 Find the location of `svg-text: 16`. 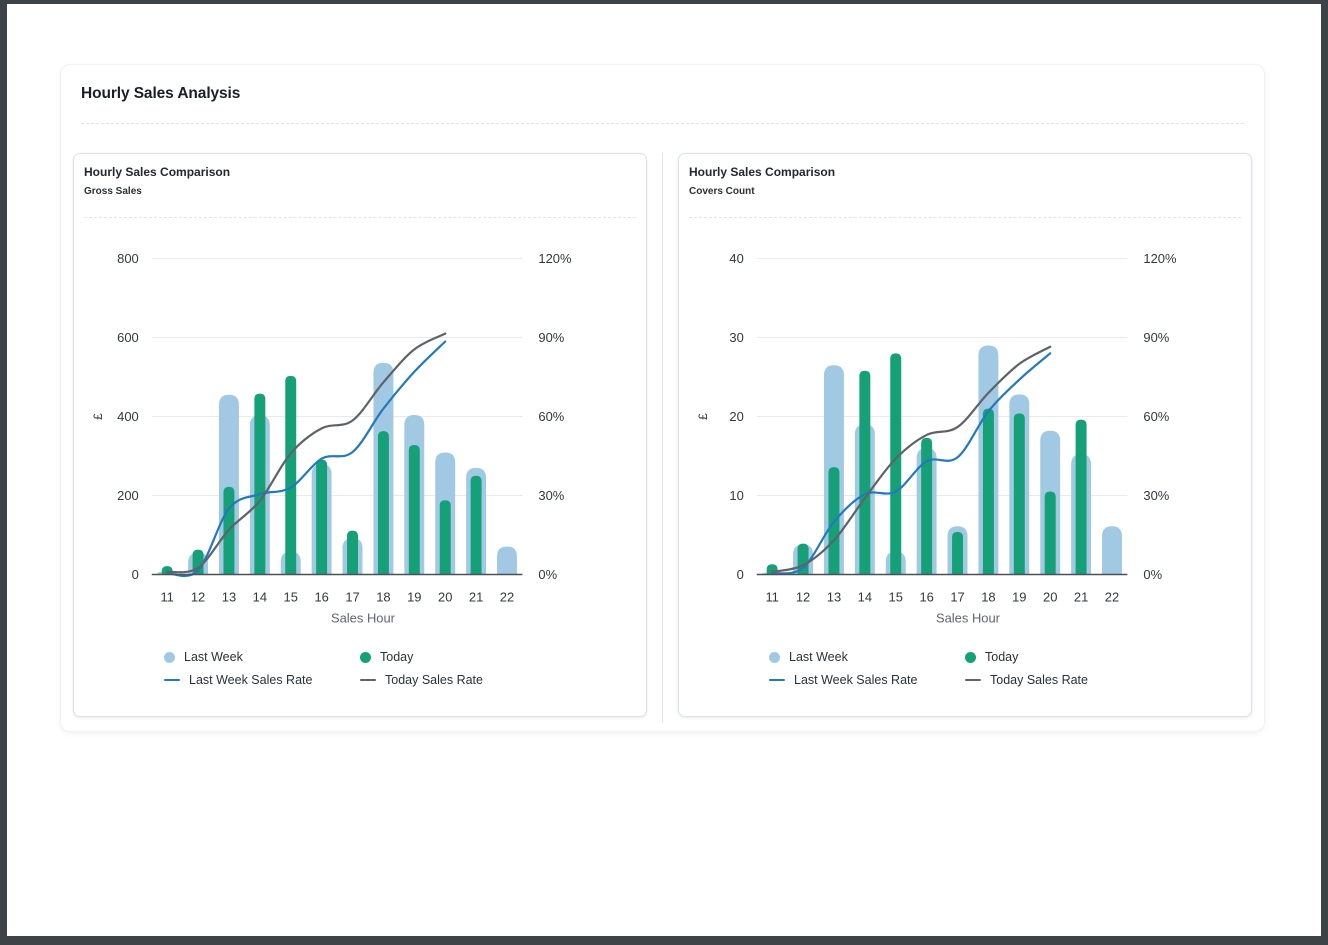

svg-text: 16 is located at coordinates (321, 596).